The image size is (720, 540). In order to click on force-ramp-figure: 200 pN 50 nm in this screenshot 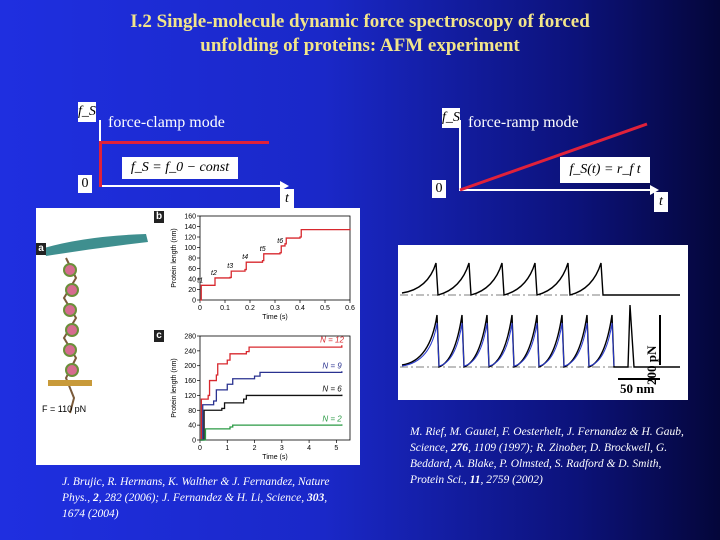, I will do `click(543, 322)`.